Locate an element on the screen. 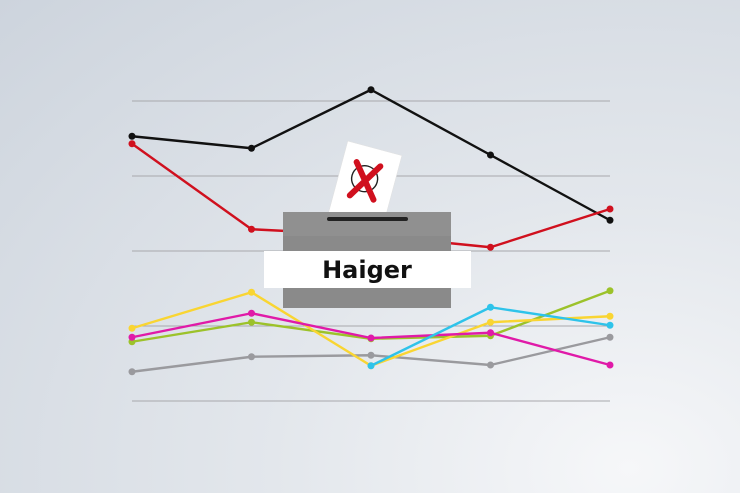 Image resolution: width=740 pixels, height=493 pixels. ballot-box-lid is located at coordinates (367, 224).